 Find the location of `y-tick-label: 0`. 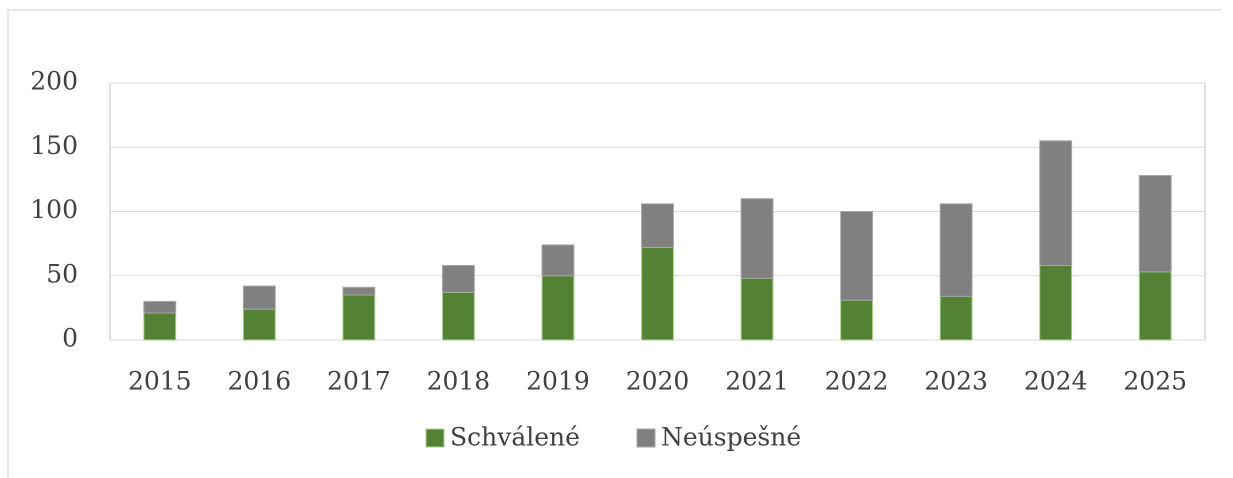

y-tick-label: 0 is located at coordinates (70, 338).